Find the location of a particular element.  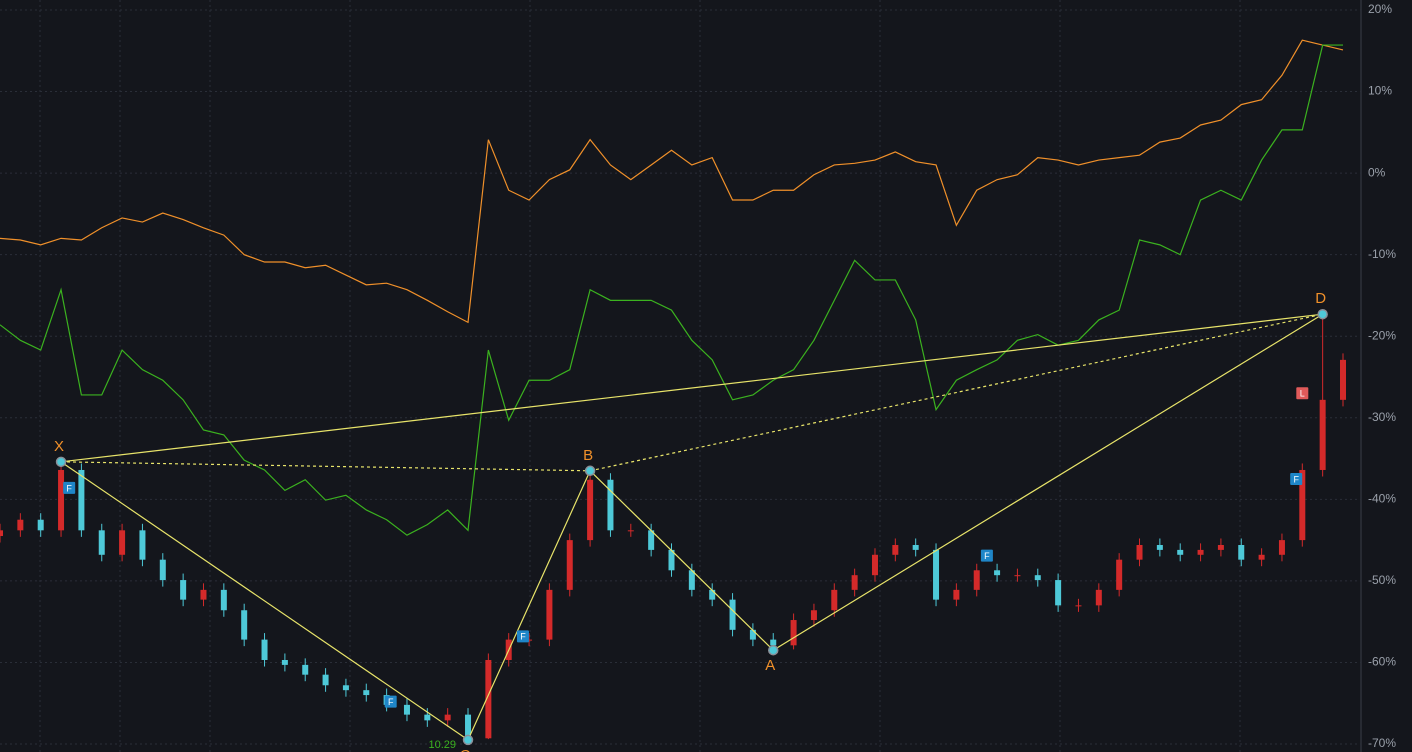

pattern-leg is located at coordinates (529, 605).